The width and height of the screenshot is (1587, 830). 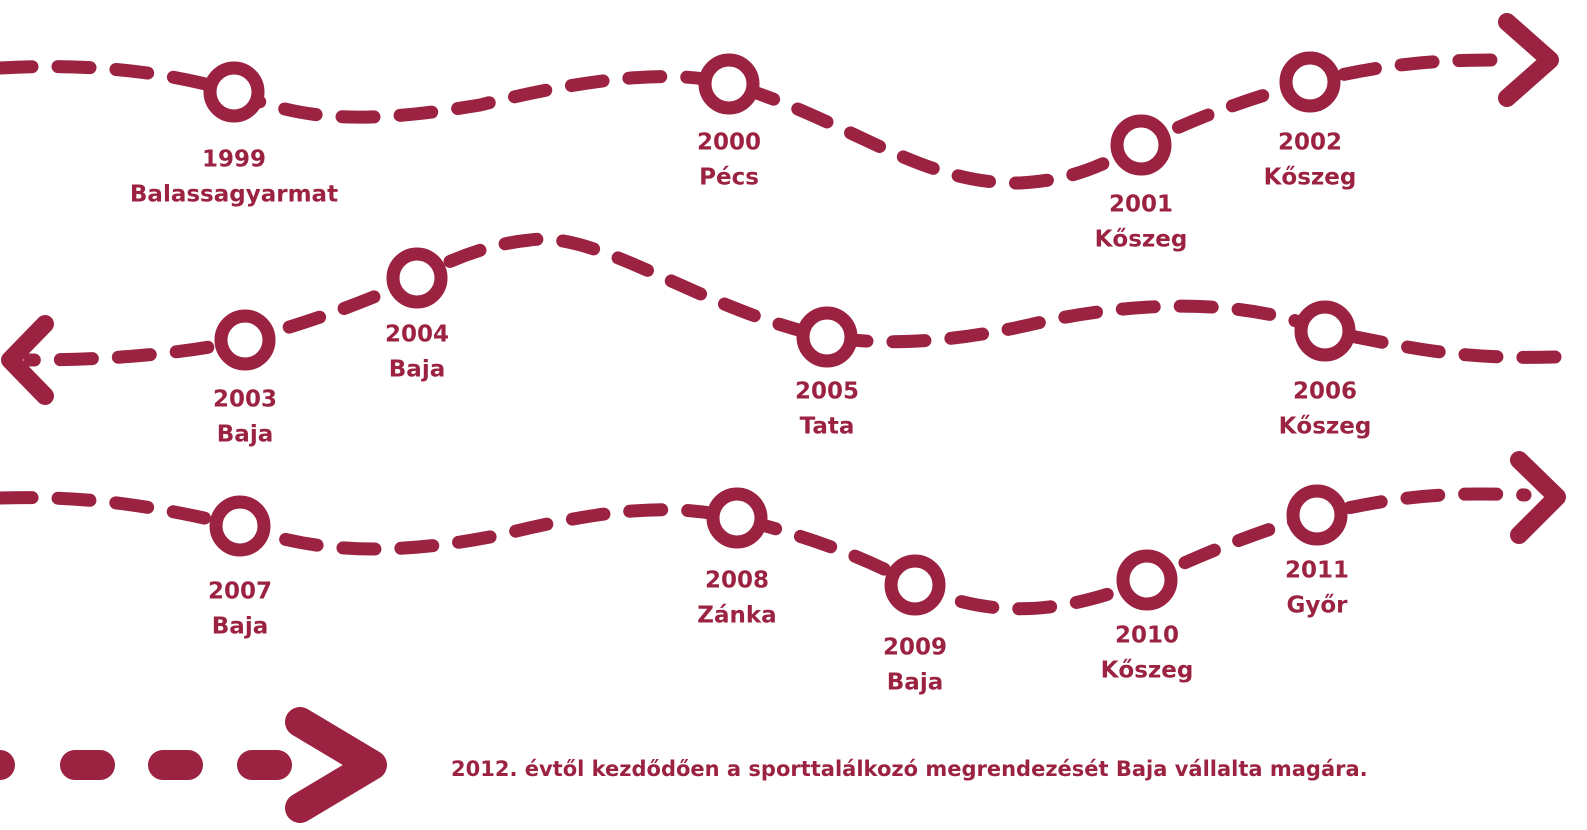 I want to click on event-year: 2005, so click(x=827, y=392).